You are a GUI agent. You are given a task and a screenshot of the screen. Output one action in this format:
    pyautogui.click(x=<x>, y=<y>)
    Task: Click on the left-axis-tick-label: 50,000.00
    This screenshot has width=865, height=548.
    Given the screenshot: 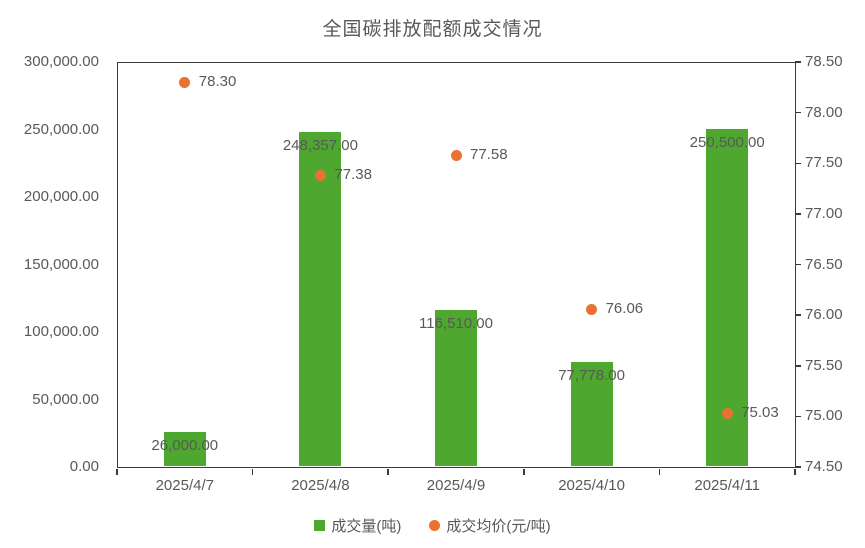 What is the action you would take?
    pyautogui.click(x=65, y=399)
    